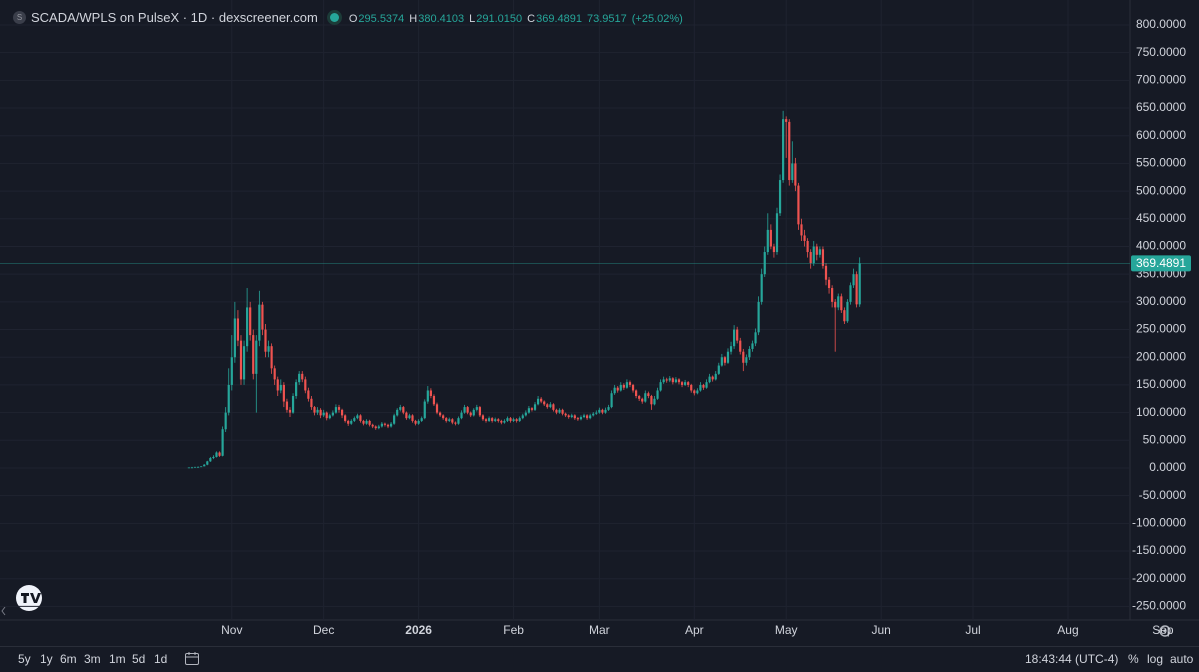 Image resolution: width=1199 pixels, height=672 pixels. Describe the element at coordinates (161, 659) in the screenshot. I see `range-button: 1d` at that location.